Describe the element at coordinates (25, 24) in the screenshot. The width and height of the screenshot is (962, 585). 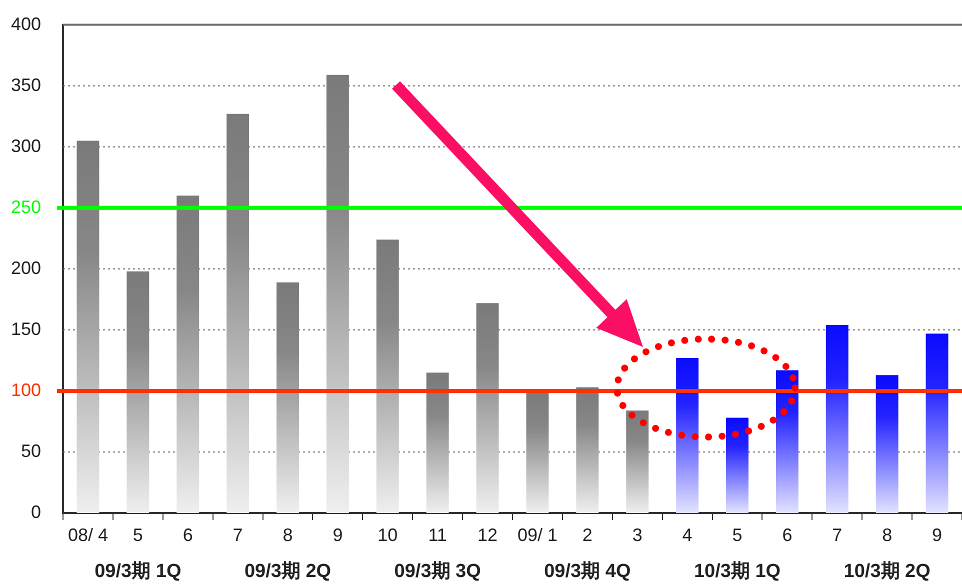
I see `y-tick-label: 400` at that location.